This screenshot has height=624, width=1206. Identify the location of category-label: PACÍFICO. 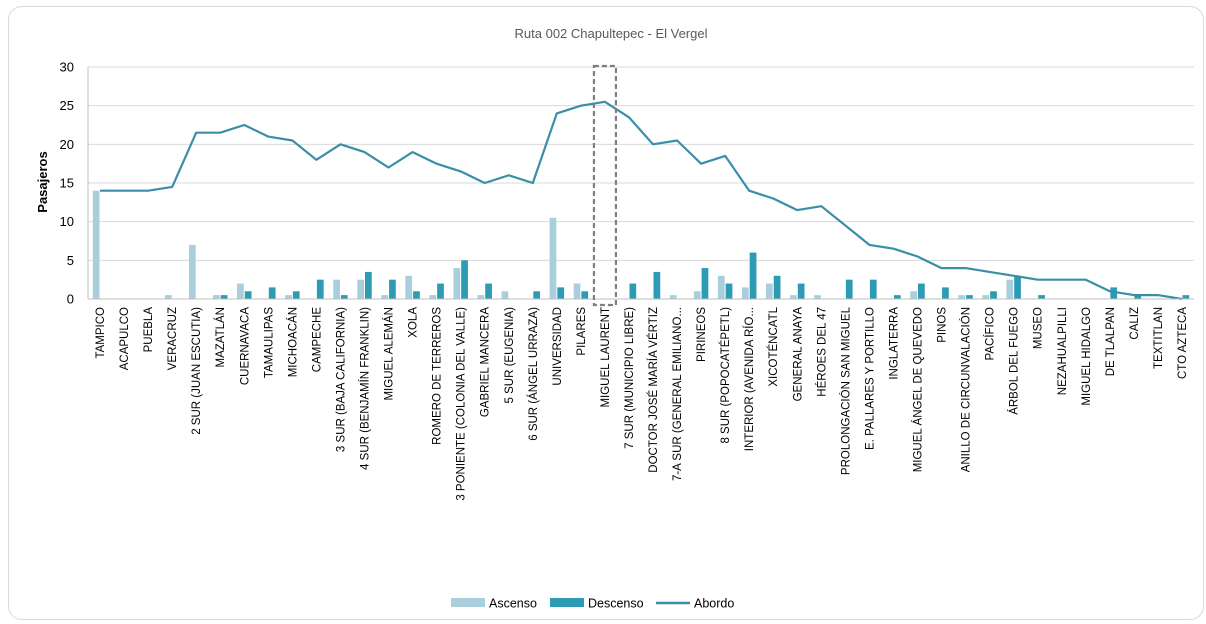
(990, 334).